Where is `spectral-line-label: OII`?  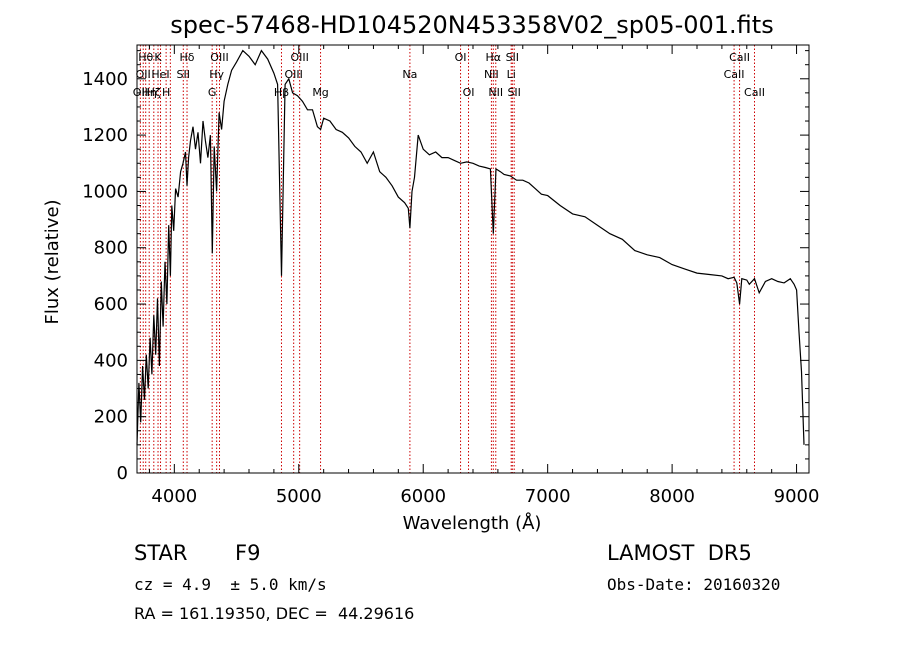 spectral-line-label: OII is located at coordinates (143, 74).